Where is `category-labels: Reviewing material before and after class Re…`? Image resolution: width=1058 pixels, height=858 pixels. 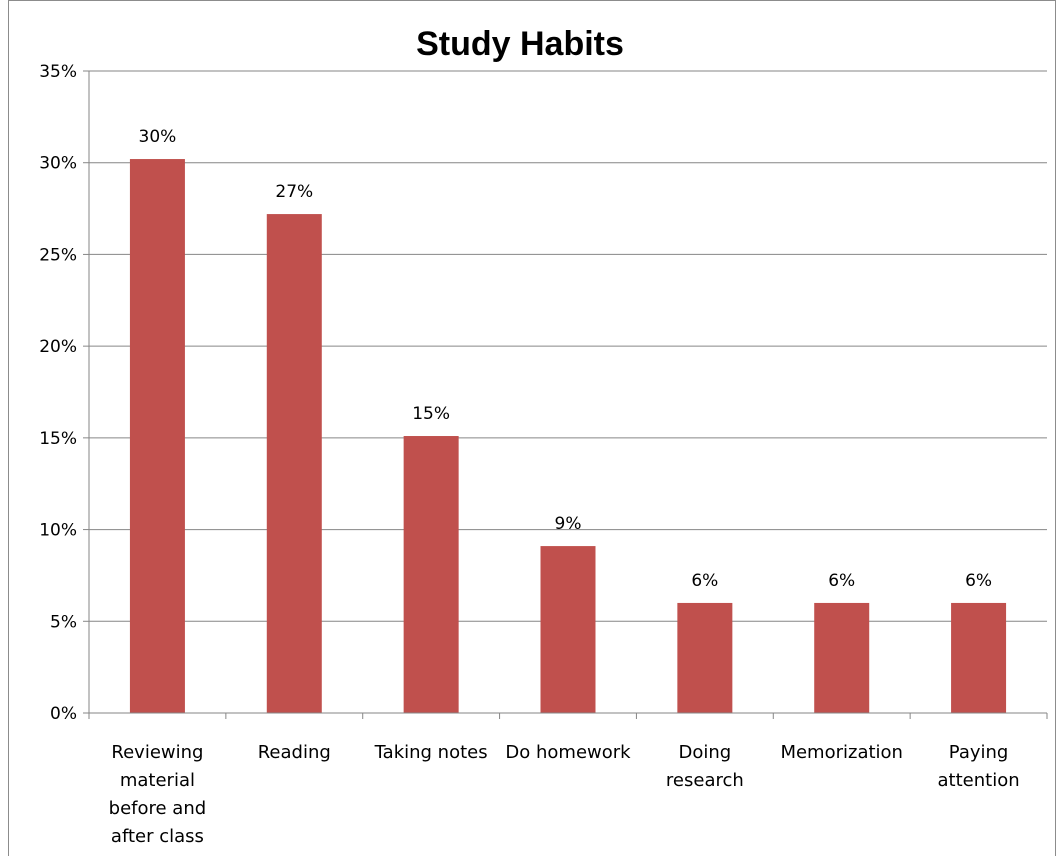 category-labels: Reviewing material before and after class Re… is located at coordinates (564, 794).